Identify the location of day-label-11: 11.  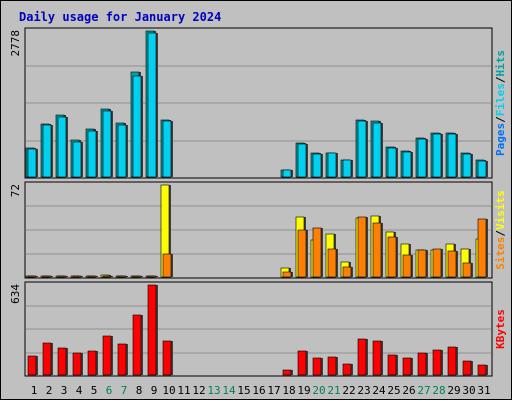
(183, 390).